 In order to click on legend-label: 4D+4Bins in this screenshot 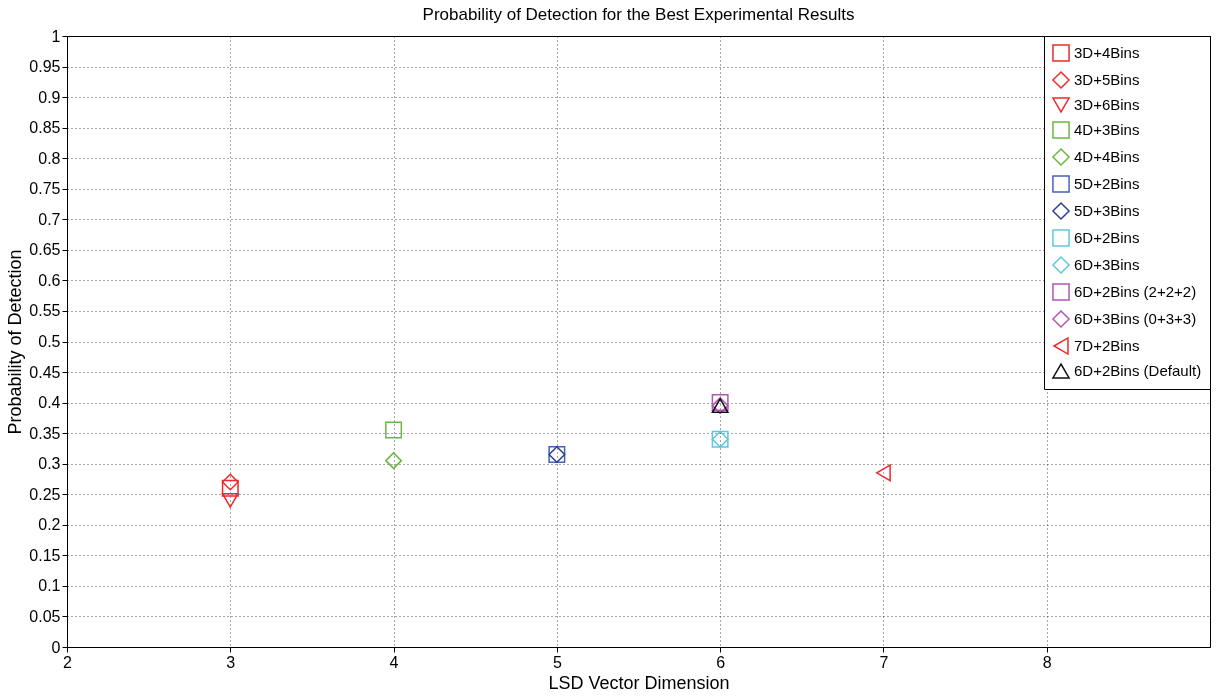, I will do `click(1107, 156)`.